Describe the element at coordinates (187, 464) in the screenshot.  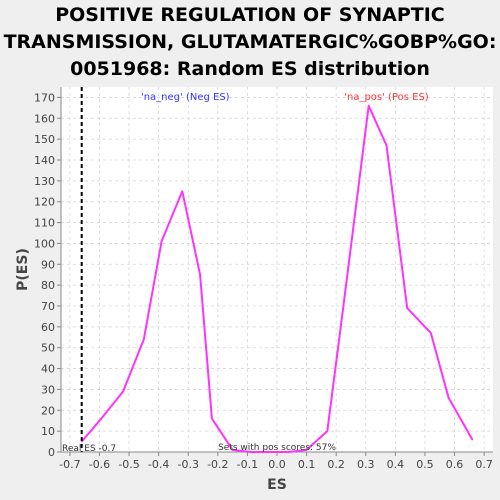
I see `x-tick-label: -0.3` at that location.